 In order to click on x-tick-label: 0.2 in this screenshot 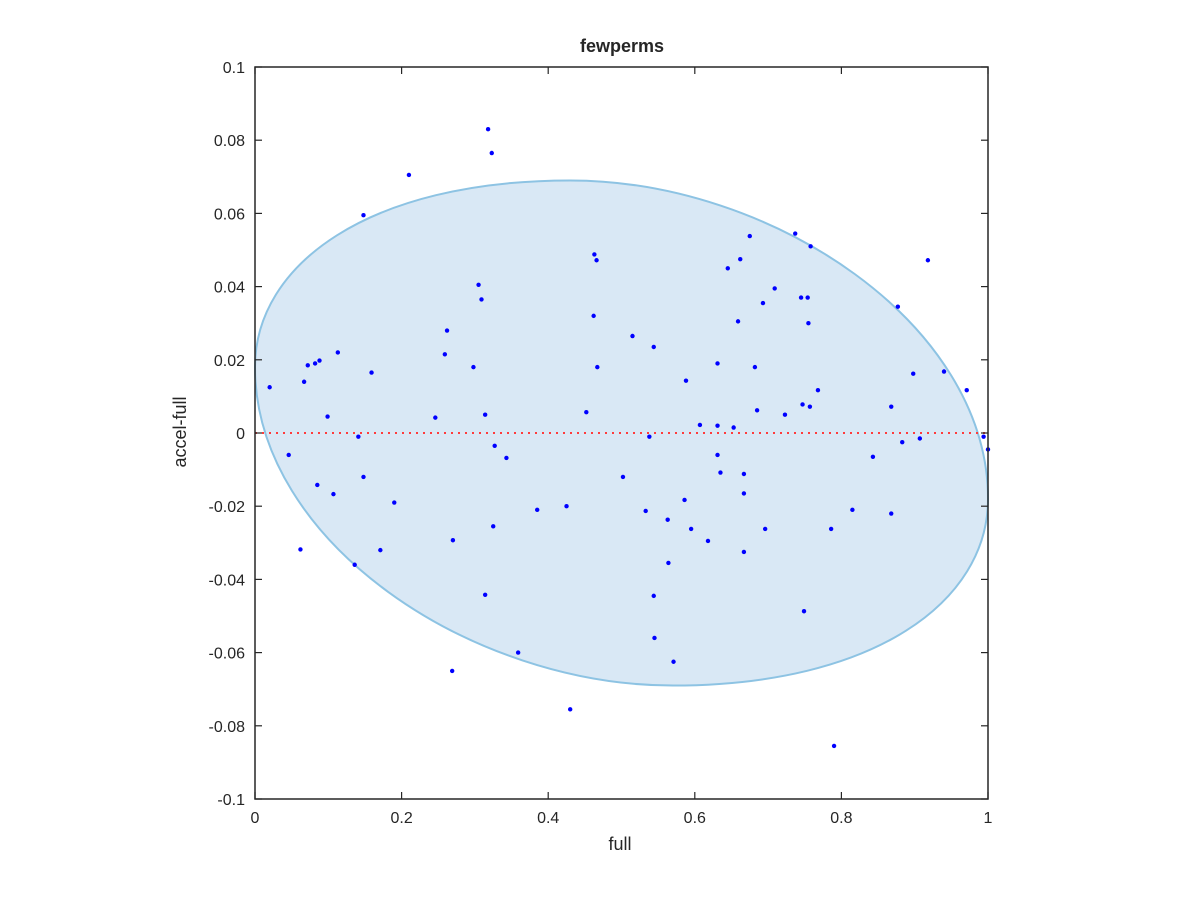, I will do `click(401, 818)`.